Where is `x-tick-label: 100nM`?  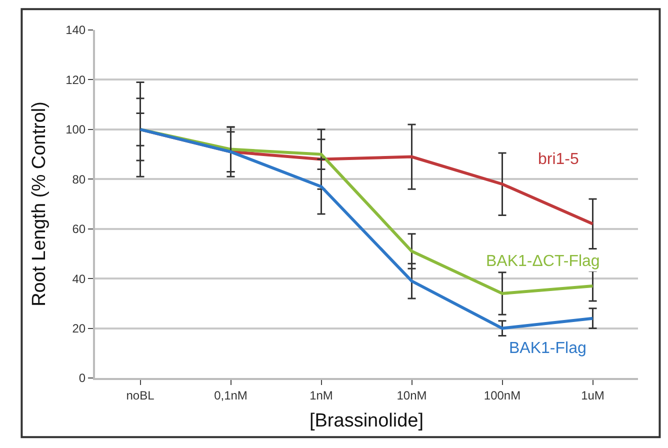
x-tick-label: 100nM is located at coordinates (502, 395).